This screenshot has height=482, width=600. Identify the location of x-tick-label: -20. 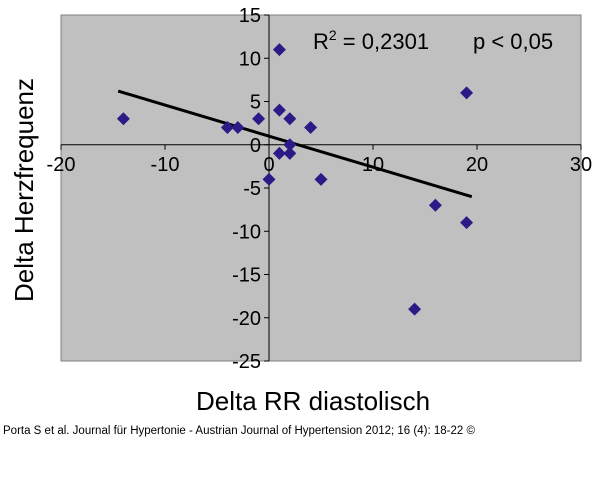
(61, 165).